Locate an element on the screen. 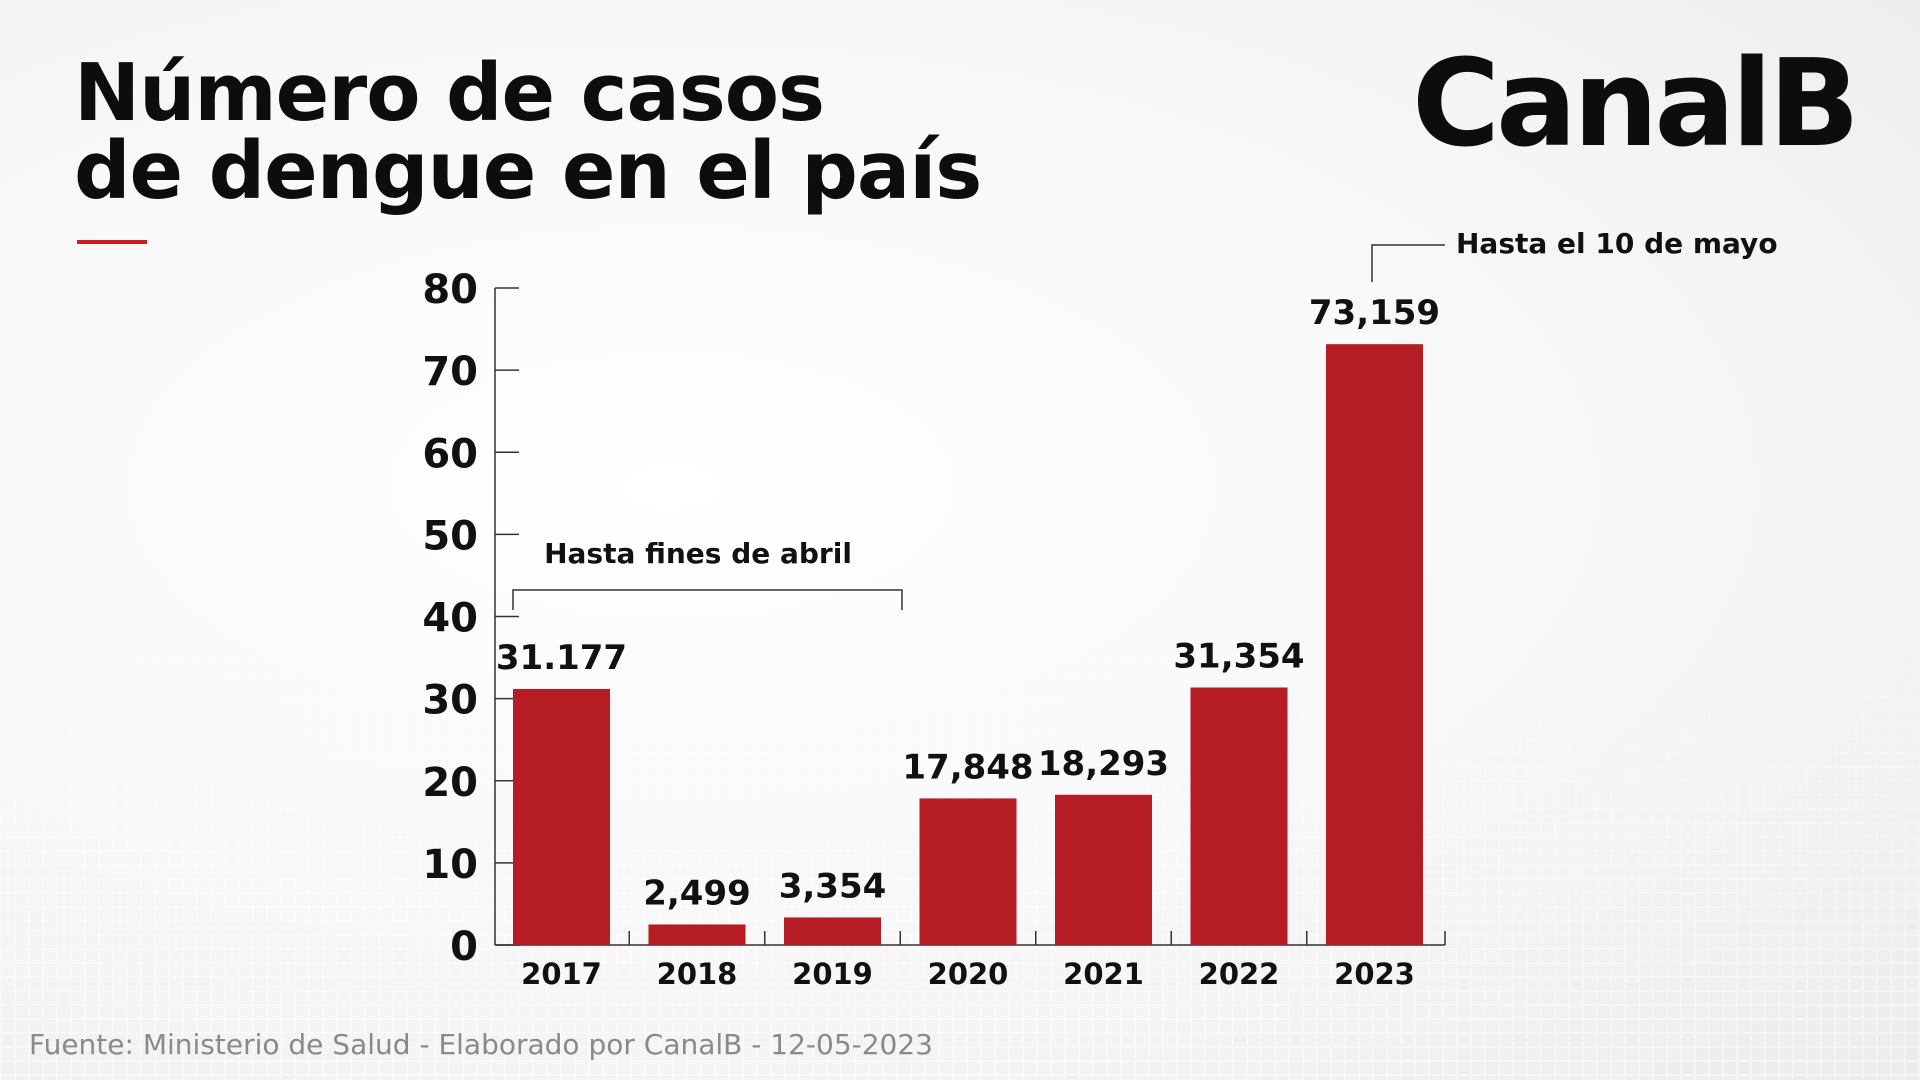  data-label: 31,354 is located at coordinates (1238, 657).